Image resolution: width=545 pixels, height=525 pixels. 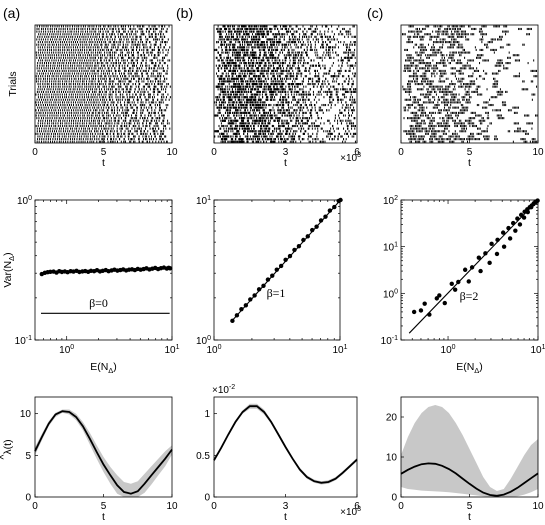 I want to click on y-axis-label: Trials, so click(x=13, y=83).